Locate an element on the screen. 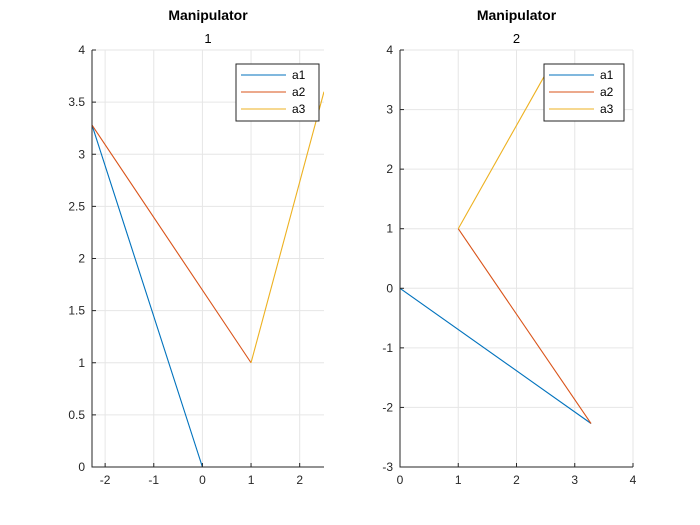  x-tick-label: -1 is located at coordinates (153, 480).